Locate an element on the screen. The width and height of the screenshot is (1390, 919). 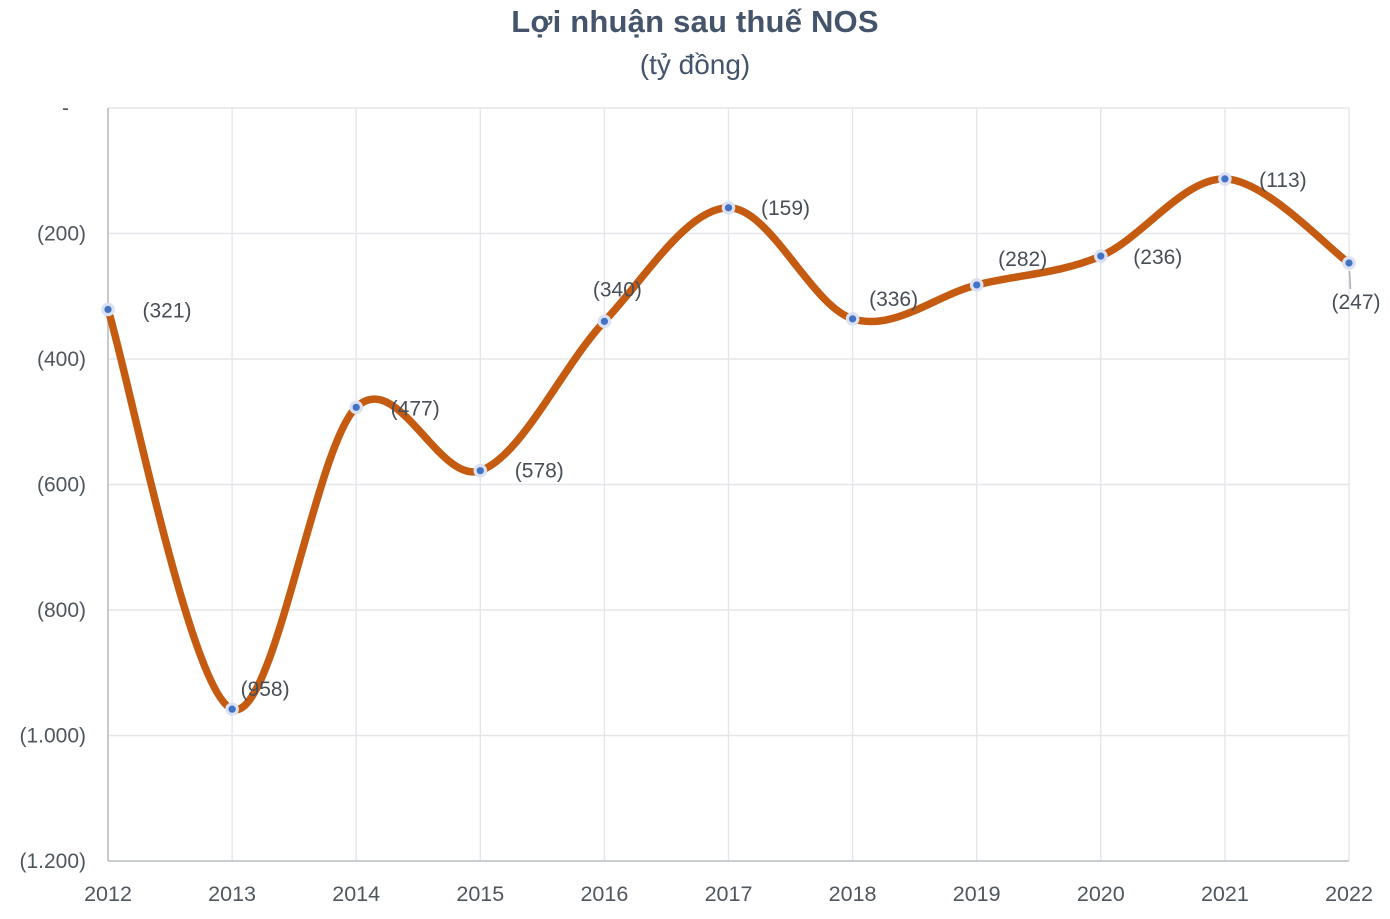
data-label-2012: (321) is located at coordinates (166, 310).